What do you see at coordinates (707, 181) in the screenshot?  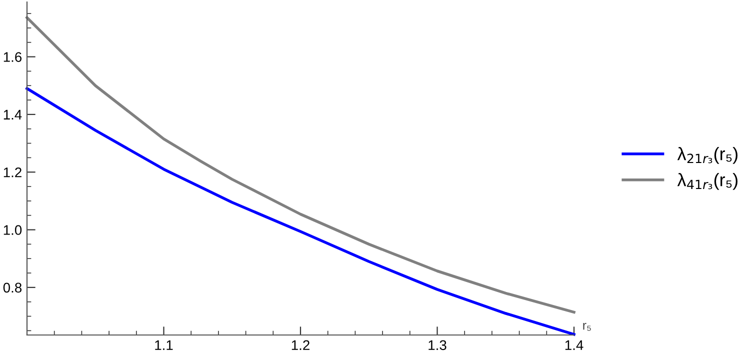 I see `legend-label: λ$_{41r₃}$(r₅)` at bounding box center [707, 181].